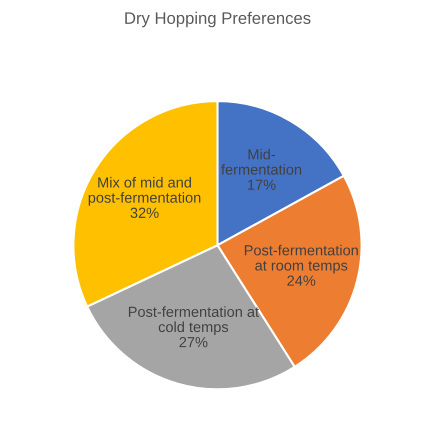 Image resolution: width=435 pixels, height=434 pixels. I want to click on slice-label: Post-fermentation at room temps, so click(301, 259).